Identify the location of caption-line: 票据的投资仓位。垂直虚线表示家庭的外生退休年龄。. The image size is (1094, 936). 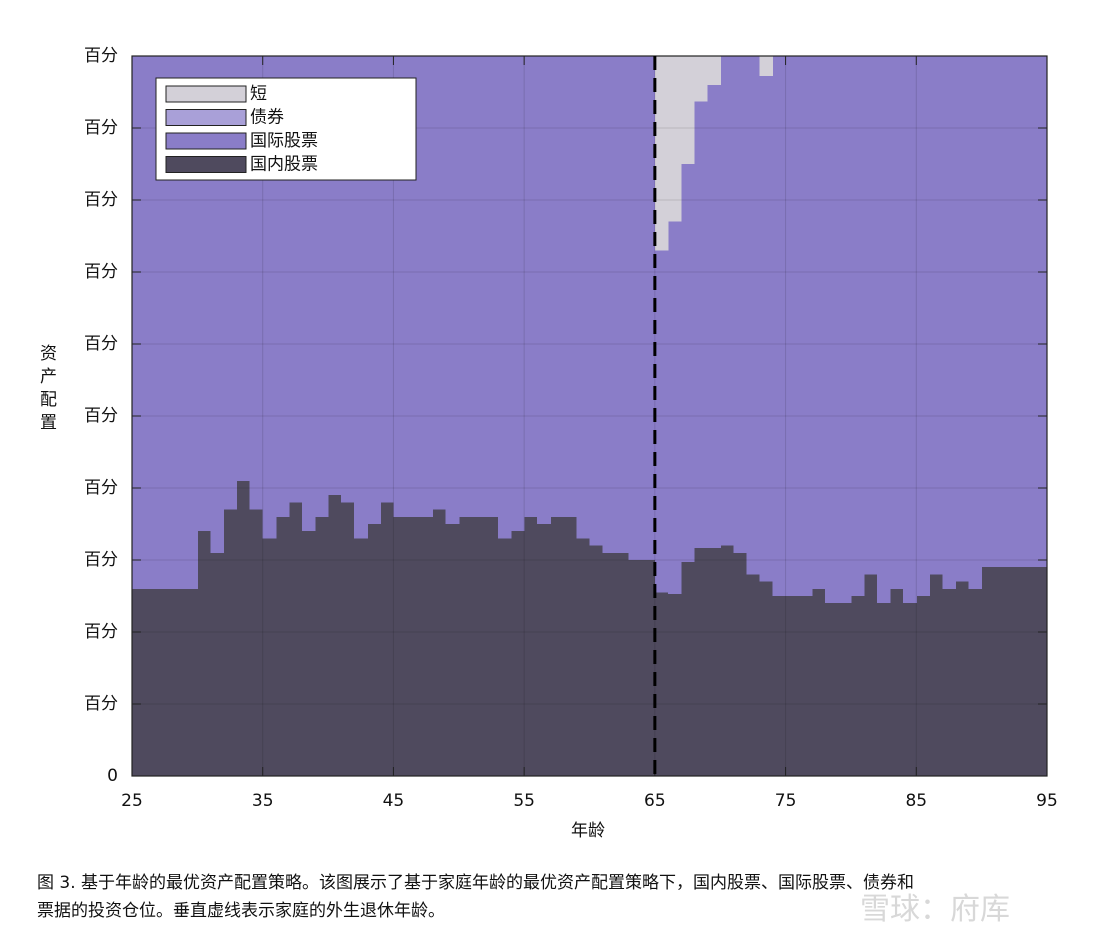
(241, 911).